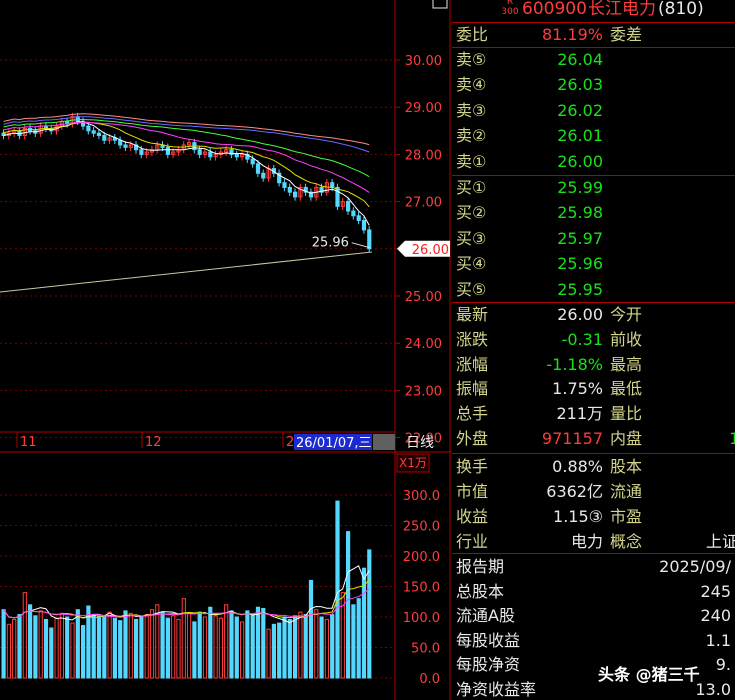  I want to click on report-label: 净资收益率, so click(496, 689).